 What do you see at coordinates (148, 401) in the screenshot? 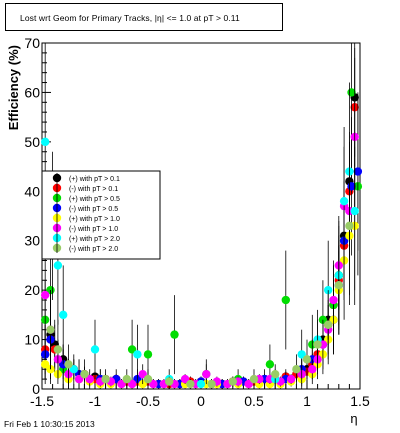
I see `x-tick-label: -0.5` at bounding box center [148, 401].